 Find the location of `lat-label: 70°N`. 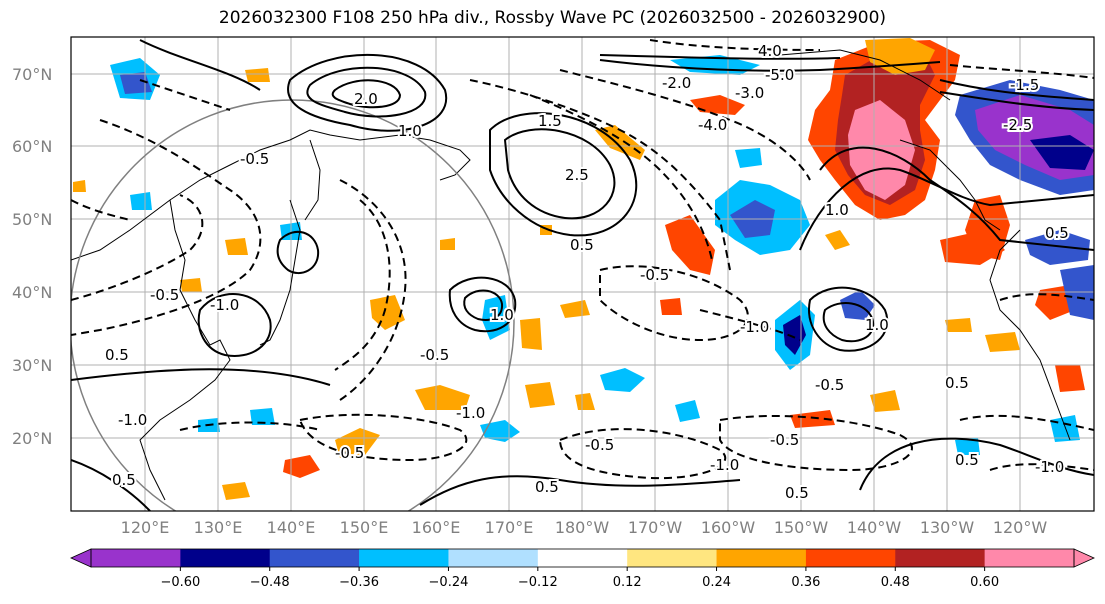

lat-label: 70°N is located at coordinates (32, 74).